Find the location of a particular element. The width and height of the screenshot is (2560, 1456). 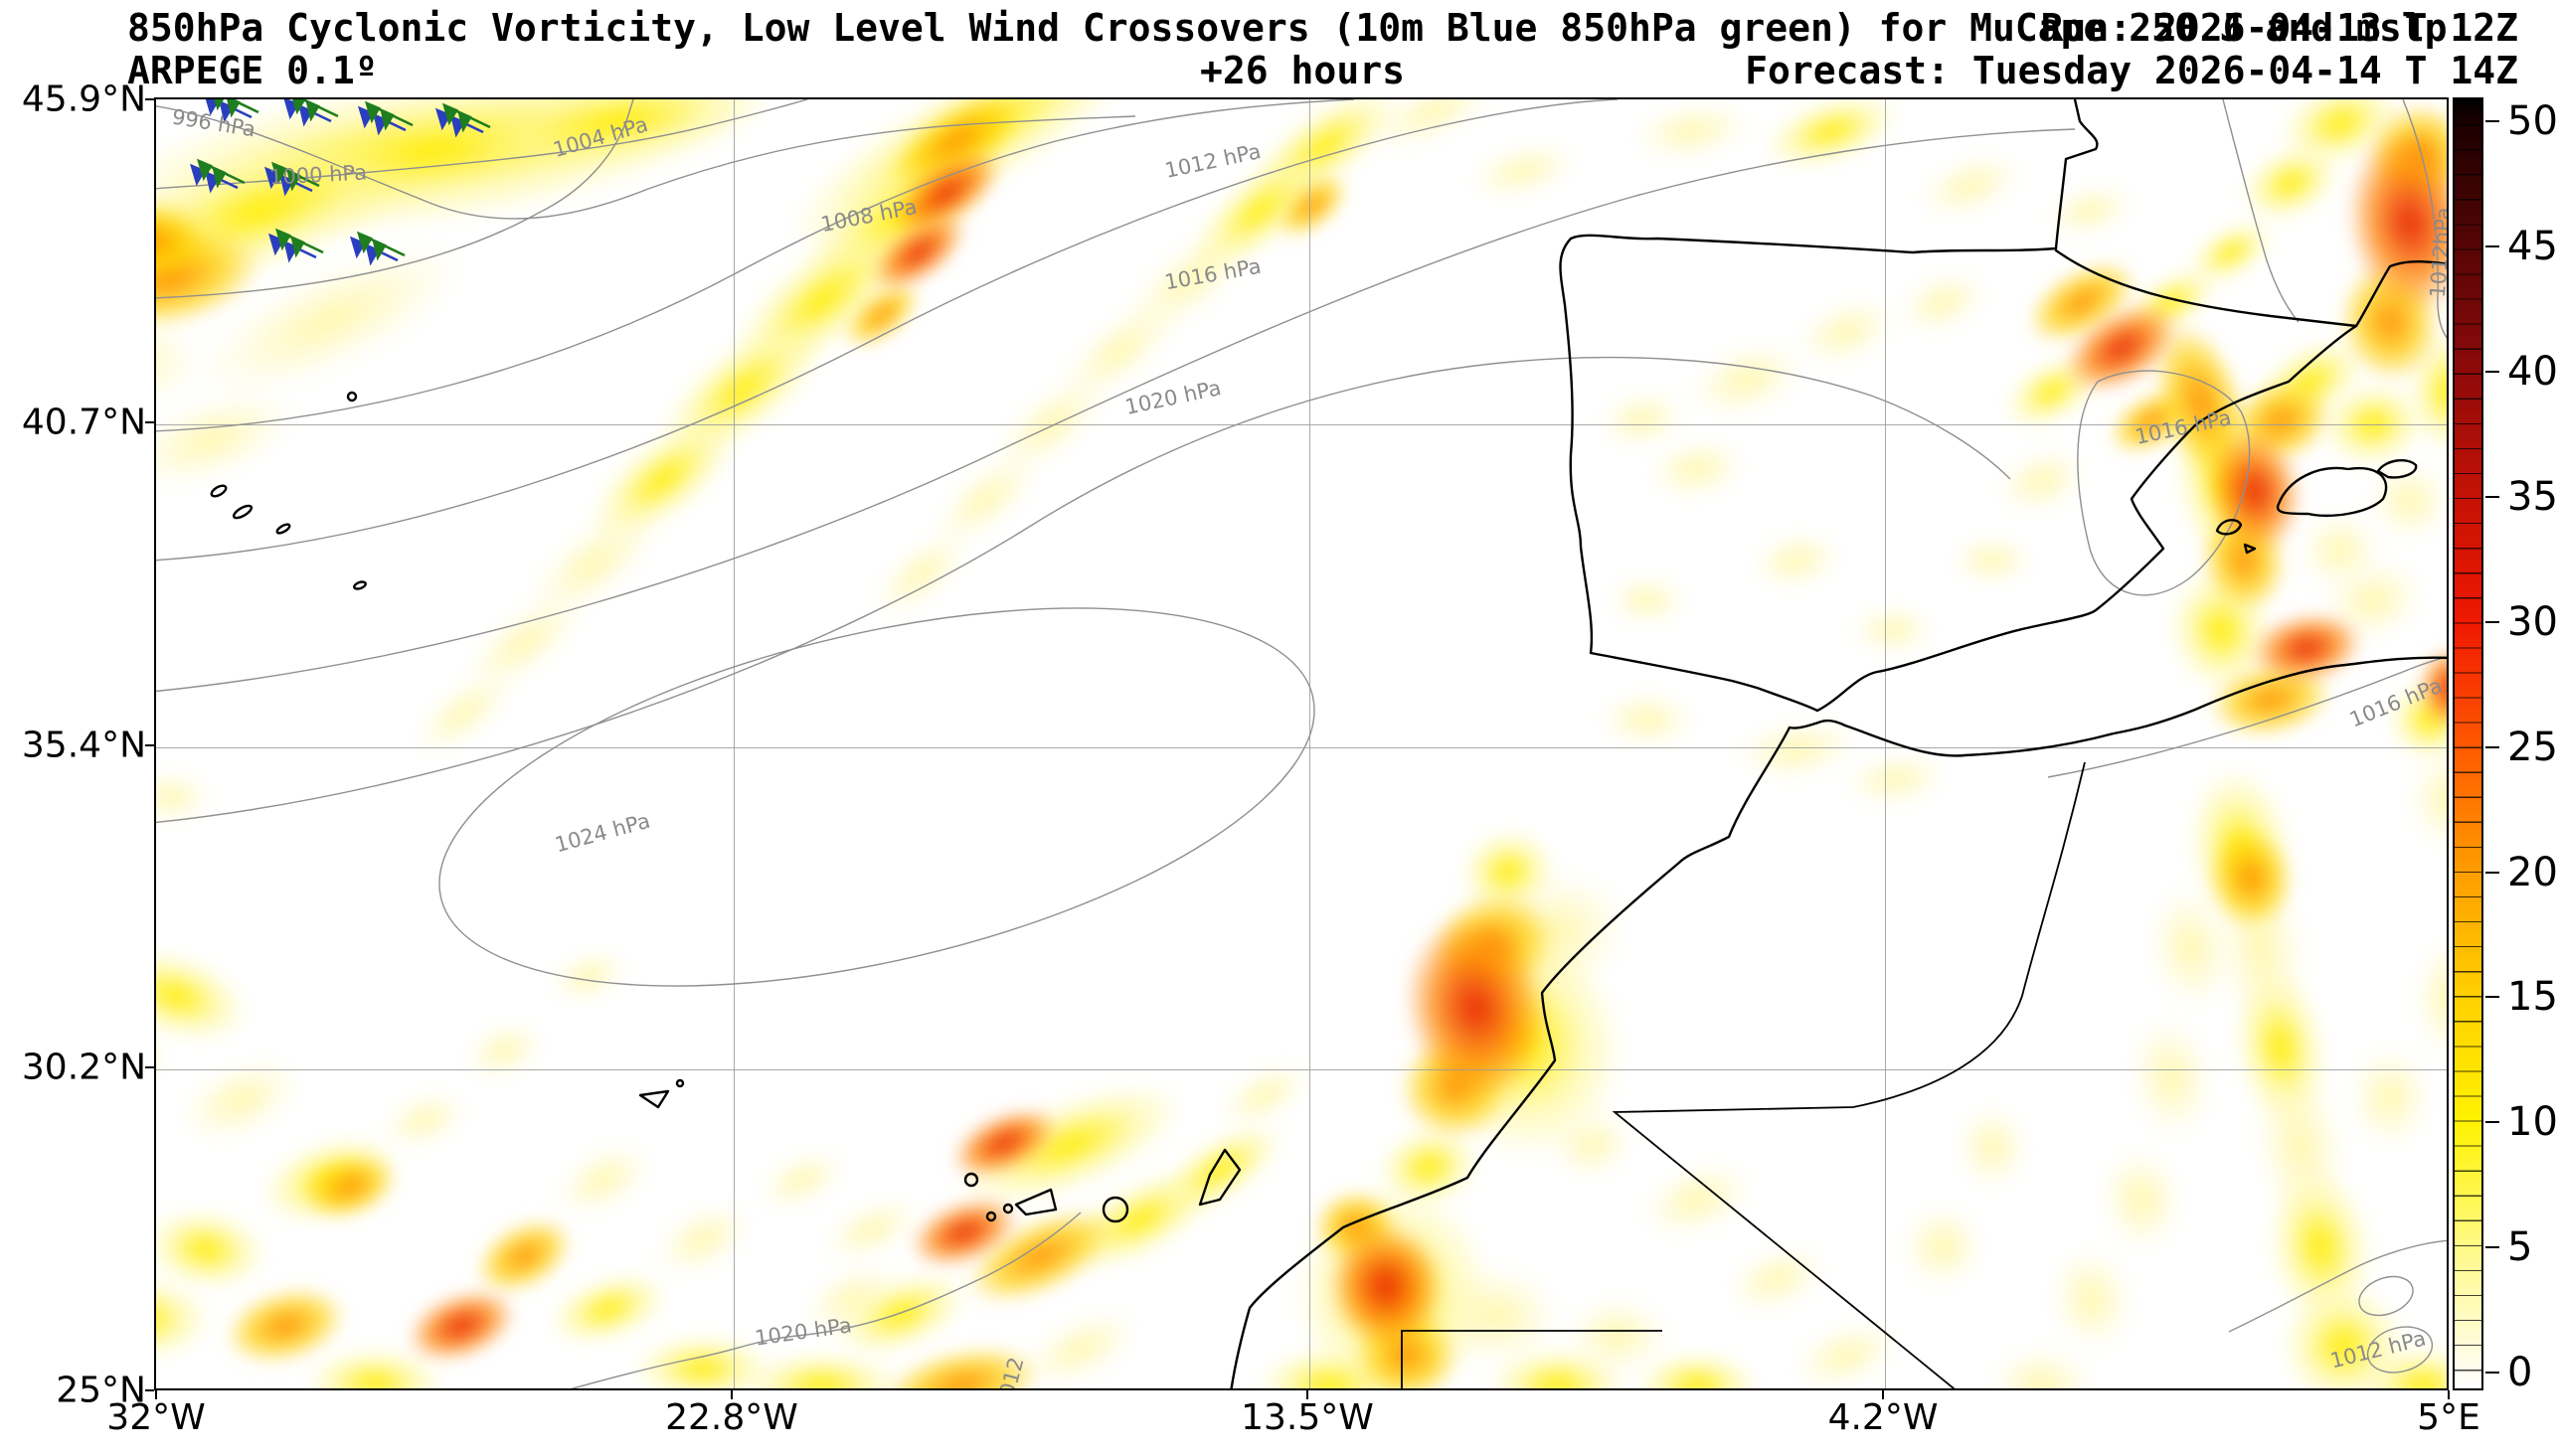

ibiza-island is located at coordinates (2236, 537).